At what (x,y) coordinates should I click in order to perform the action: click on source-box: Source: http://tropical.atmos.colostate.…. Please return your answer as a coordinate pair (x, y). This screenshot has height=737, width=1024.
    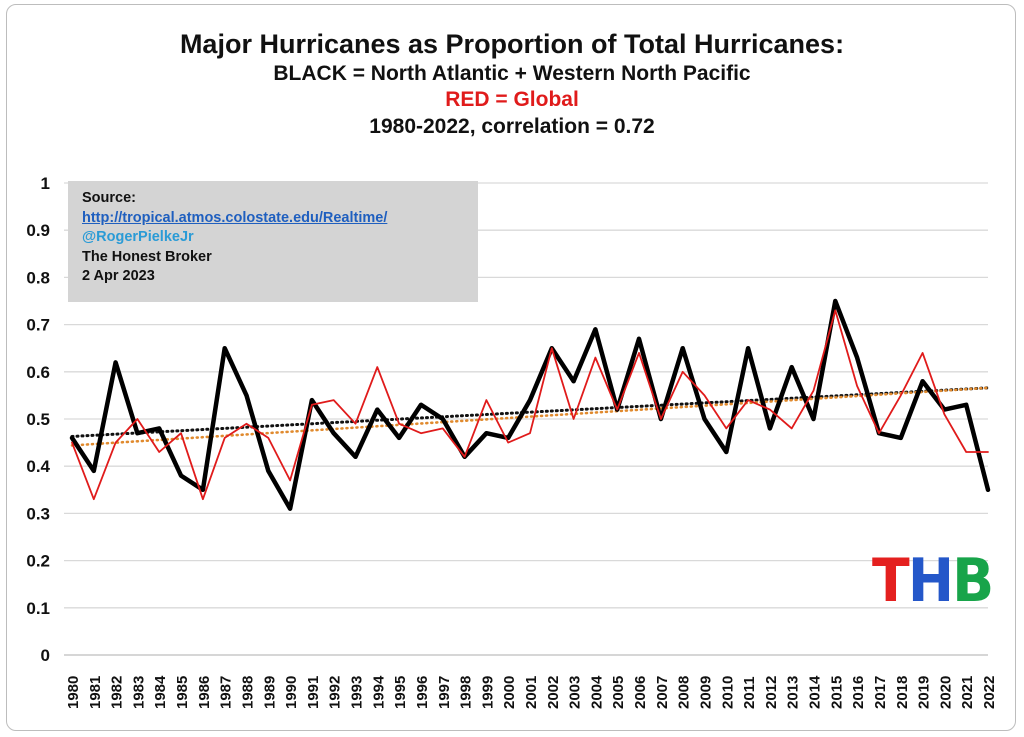
    Looking at the image, I should click on (273, 241).